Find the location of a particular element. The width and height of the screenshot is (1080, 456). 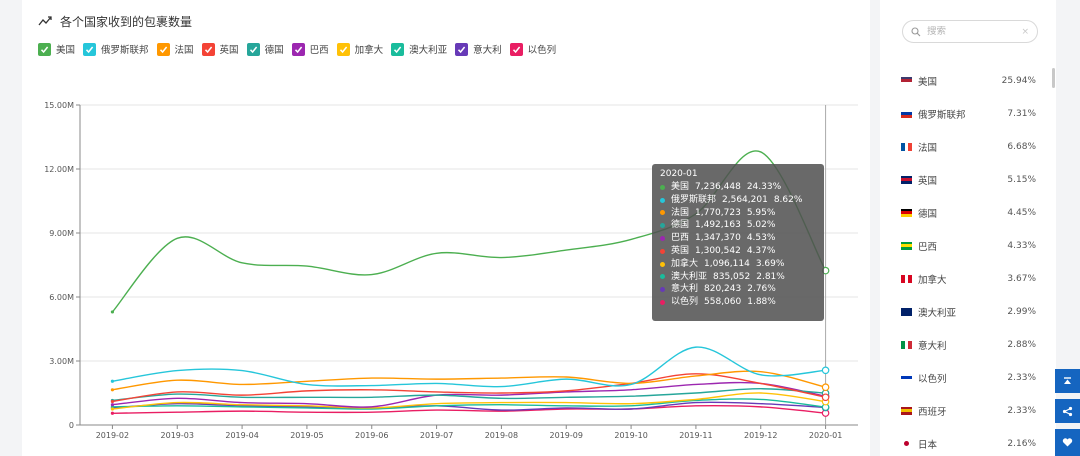

tooltip-name: 加拿大 is located at coordinates (685, 263).